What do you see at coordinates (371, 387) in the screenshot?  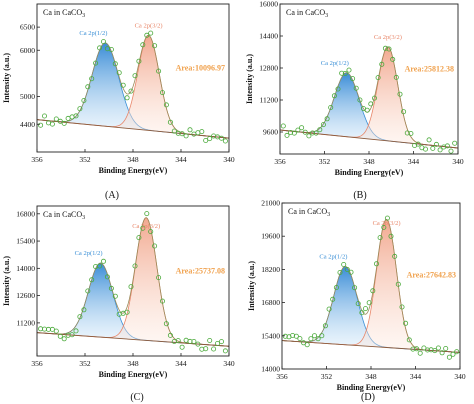 I see `x-axis-label: Binding Energy(eV)` at bounding box center [371, 387].